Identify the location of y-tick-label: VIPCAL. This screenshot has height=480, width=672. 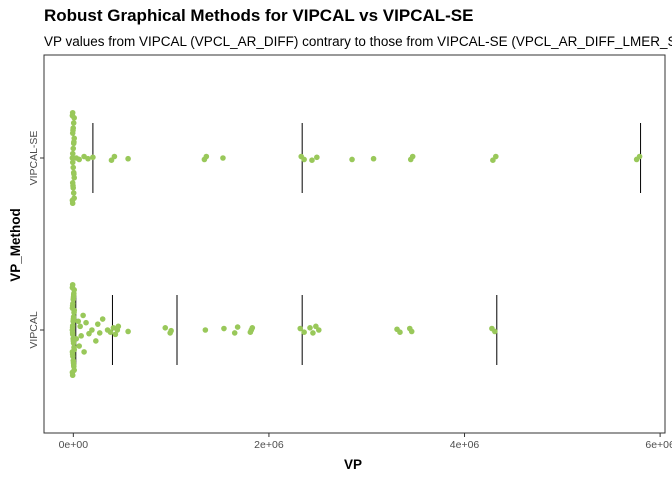
(34, 330).